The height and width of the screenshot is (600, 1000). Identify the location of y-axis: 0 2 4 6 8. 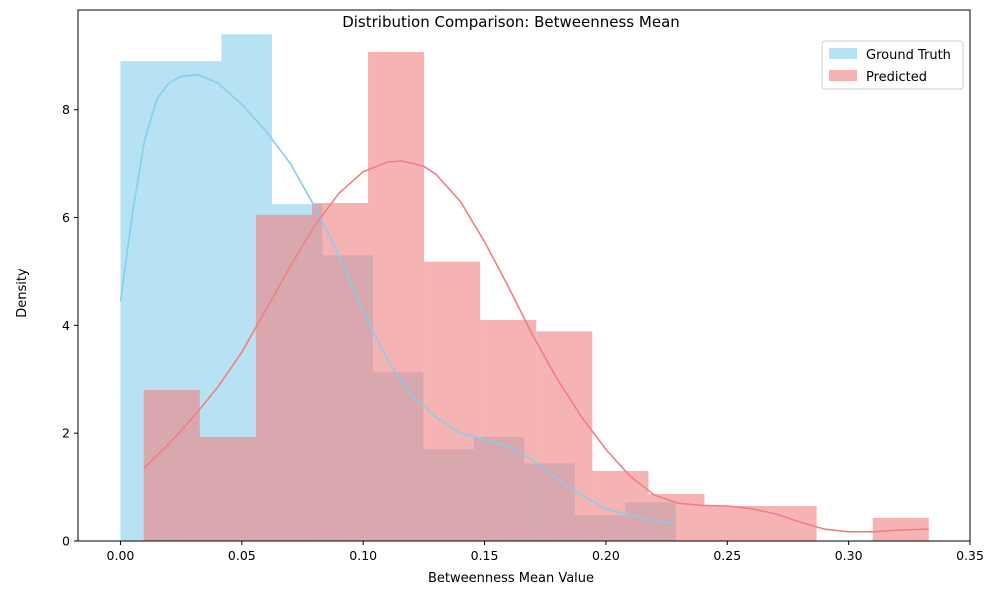
(70, 325).